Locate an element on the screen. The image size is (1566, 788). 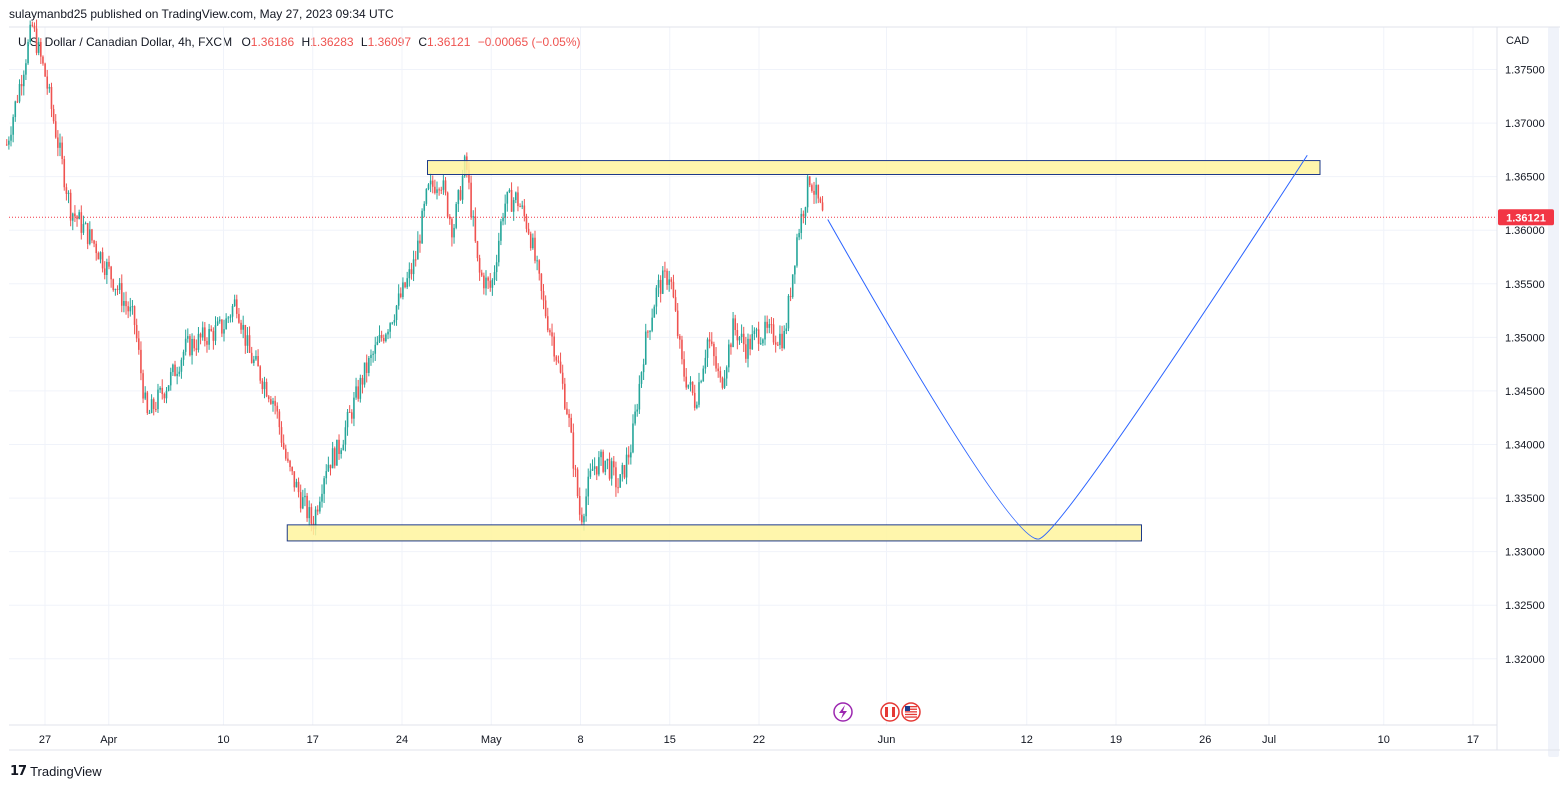
event-icons is located at coordinates (877, 712).